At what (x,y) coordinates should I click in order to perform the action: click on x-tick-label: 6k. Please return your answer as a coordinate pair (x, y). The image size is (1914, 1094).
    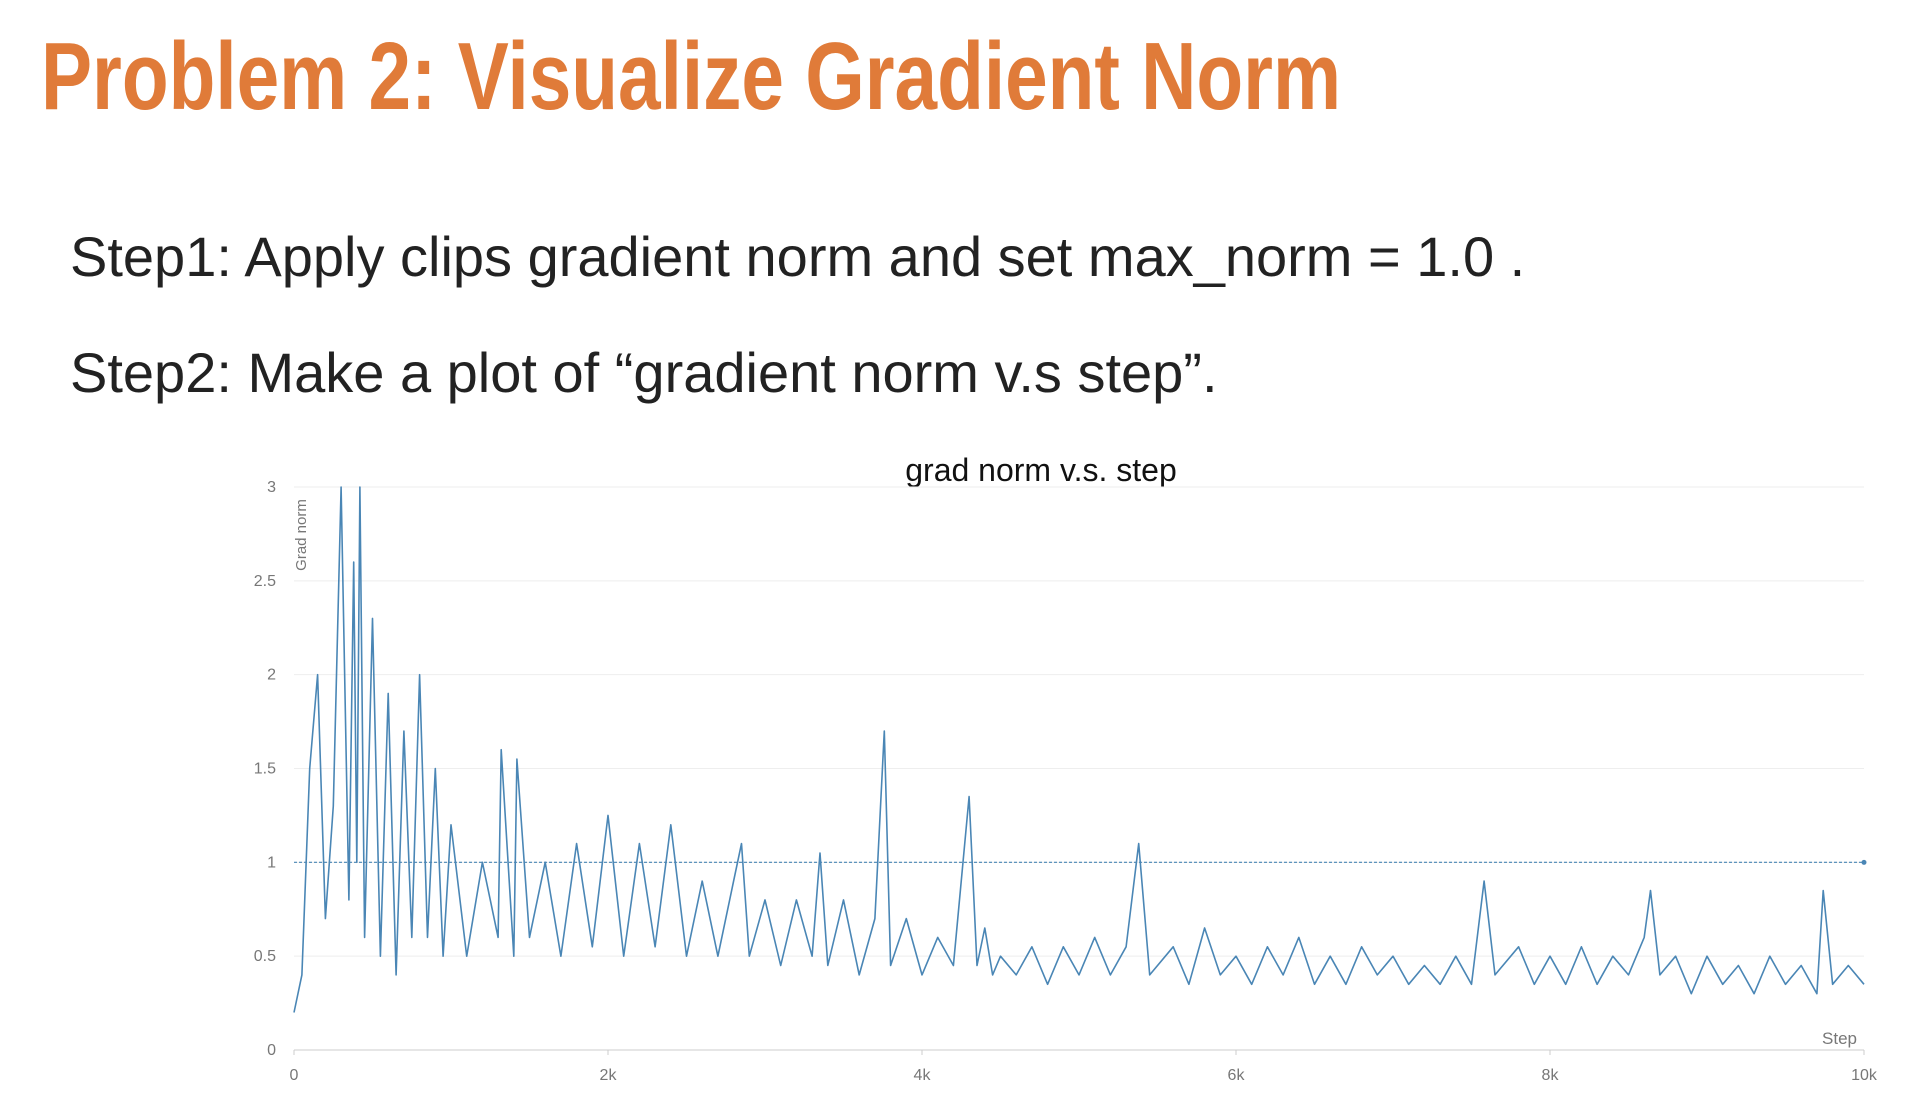
    Looking at the image, I should click on (1237, 1075).